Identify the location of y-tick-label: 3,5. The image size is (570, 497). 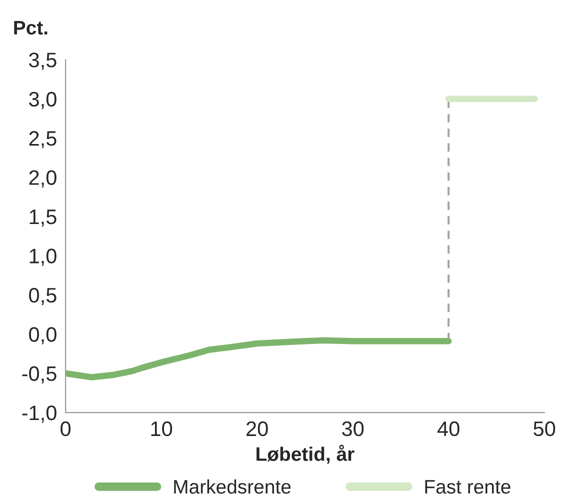
(42, 61).